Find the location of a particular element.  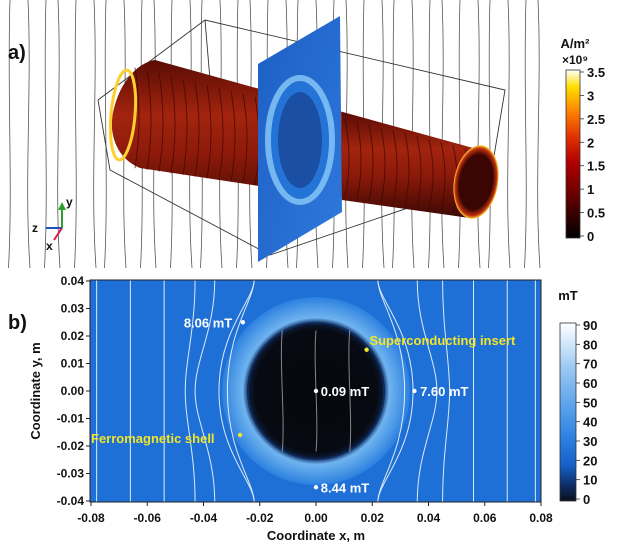

y-tick-label: 0.01 is located at coordinates (73, 364).